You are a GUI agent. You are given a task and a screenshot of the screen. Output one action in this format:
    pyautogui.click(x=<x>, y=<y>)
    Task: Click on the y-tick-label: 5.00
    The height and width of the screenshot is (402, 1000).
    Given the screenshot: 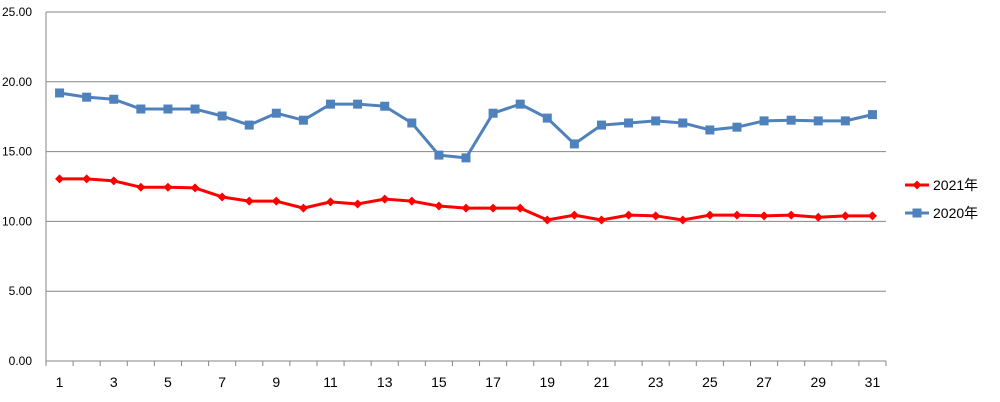 What is the action you would take?
    pyautogui.click(x=21, y=291)
    